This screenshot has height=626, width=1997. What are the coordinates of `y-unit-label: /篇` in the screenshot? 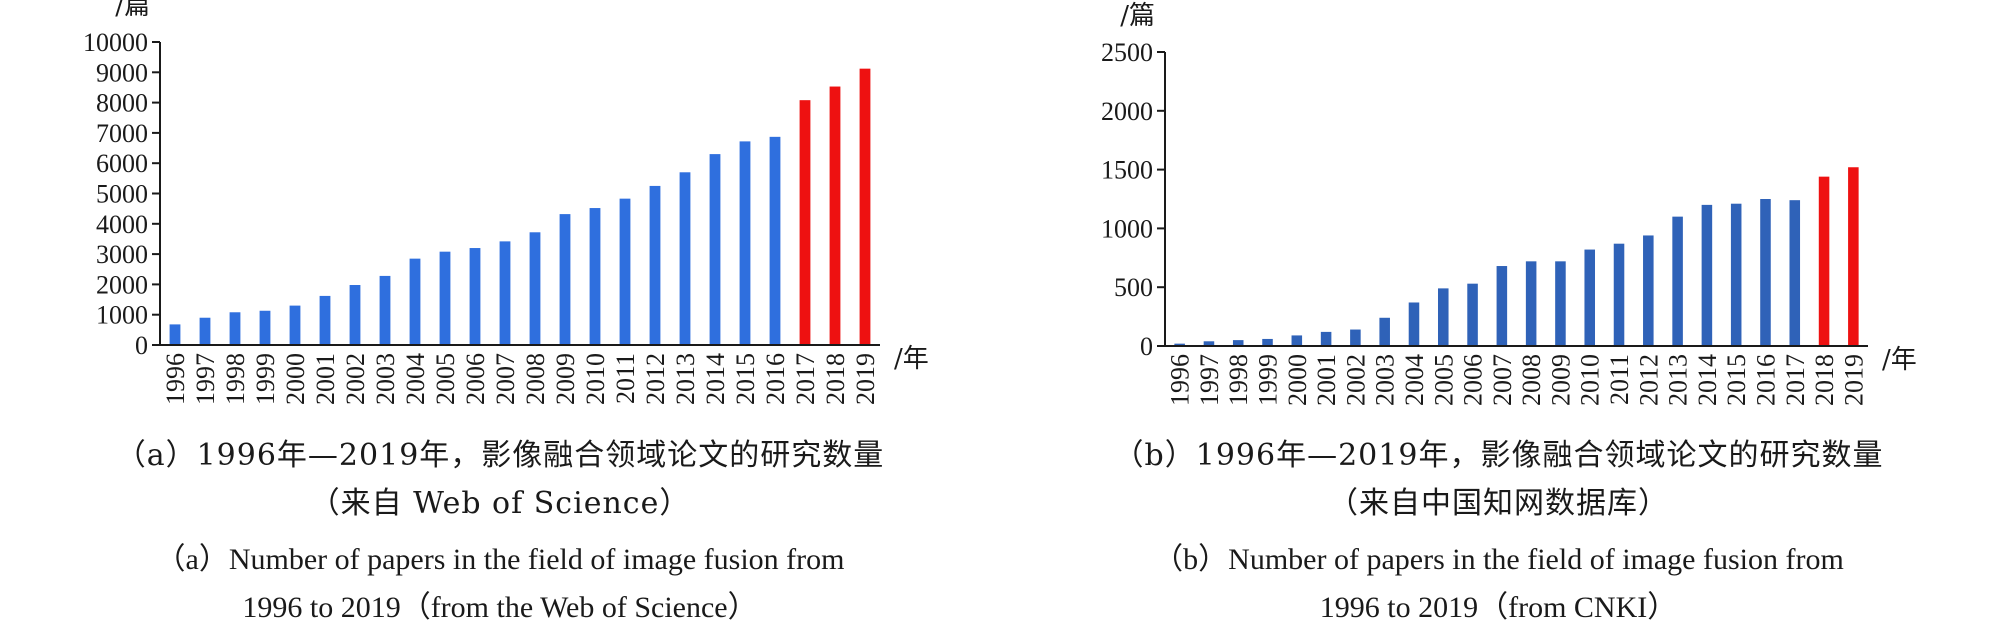 It's located at (132, 10).